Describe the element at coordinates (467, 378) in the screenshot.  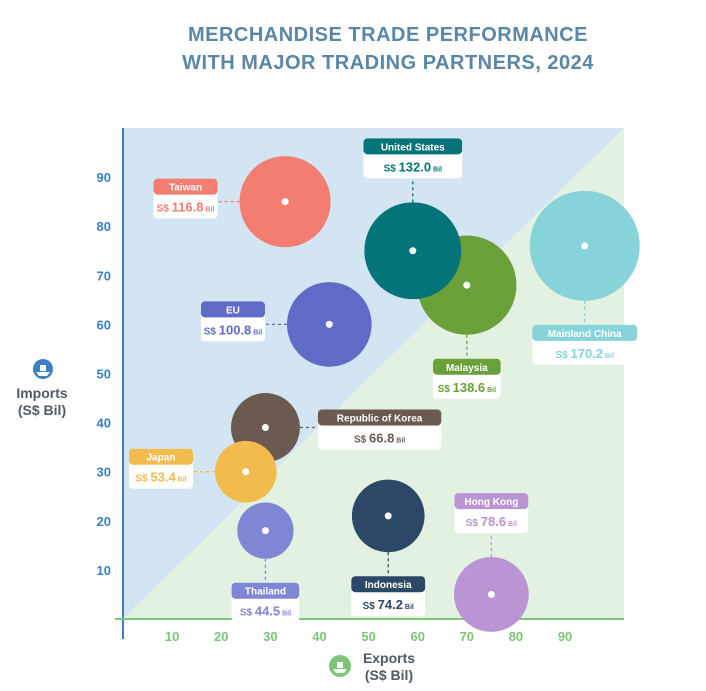
I see `label-malaysia: Malaysia S$ 138.6 Bil` at that location.